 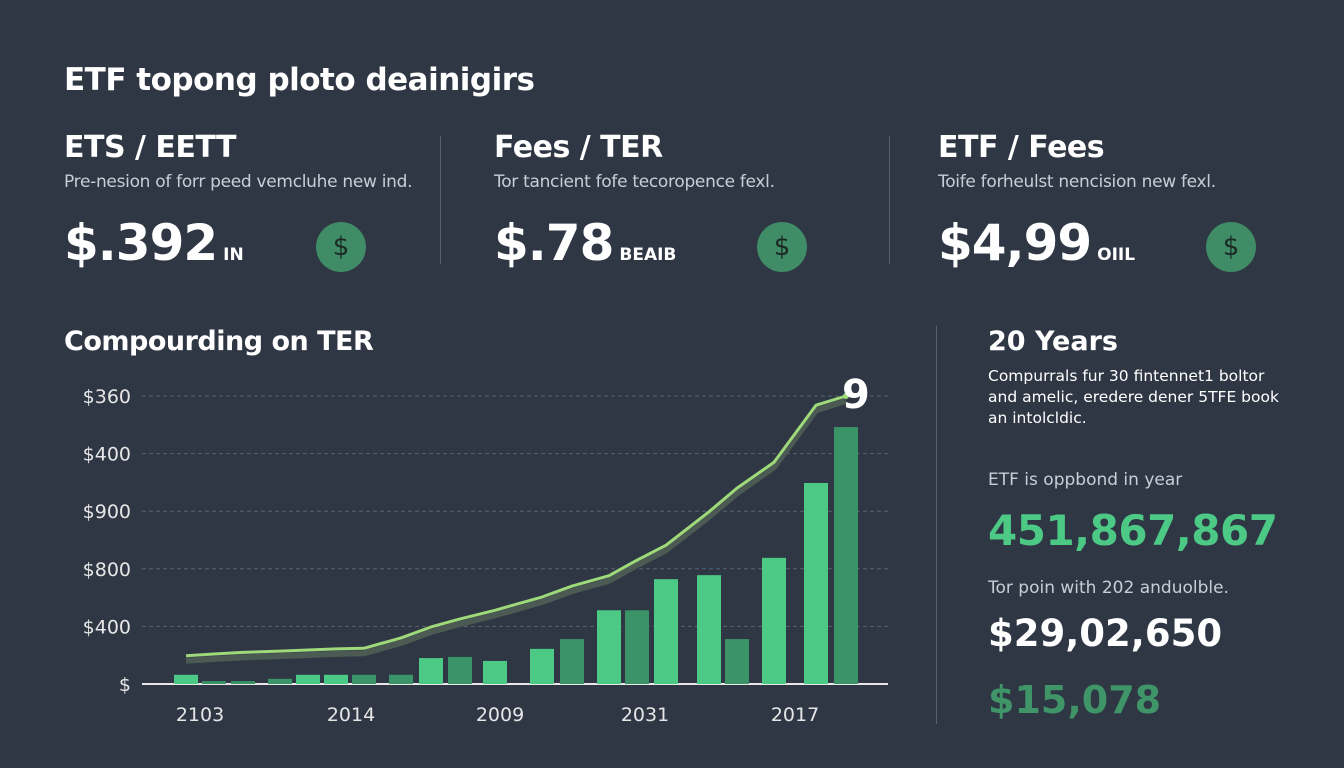 What do you see at coordinates (351, 715) in the screenshot?
I see `x-tick-label: 2014` at bounding box center [351, 715].